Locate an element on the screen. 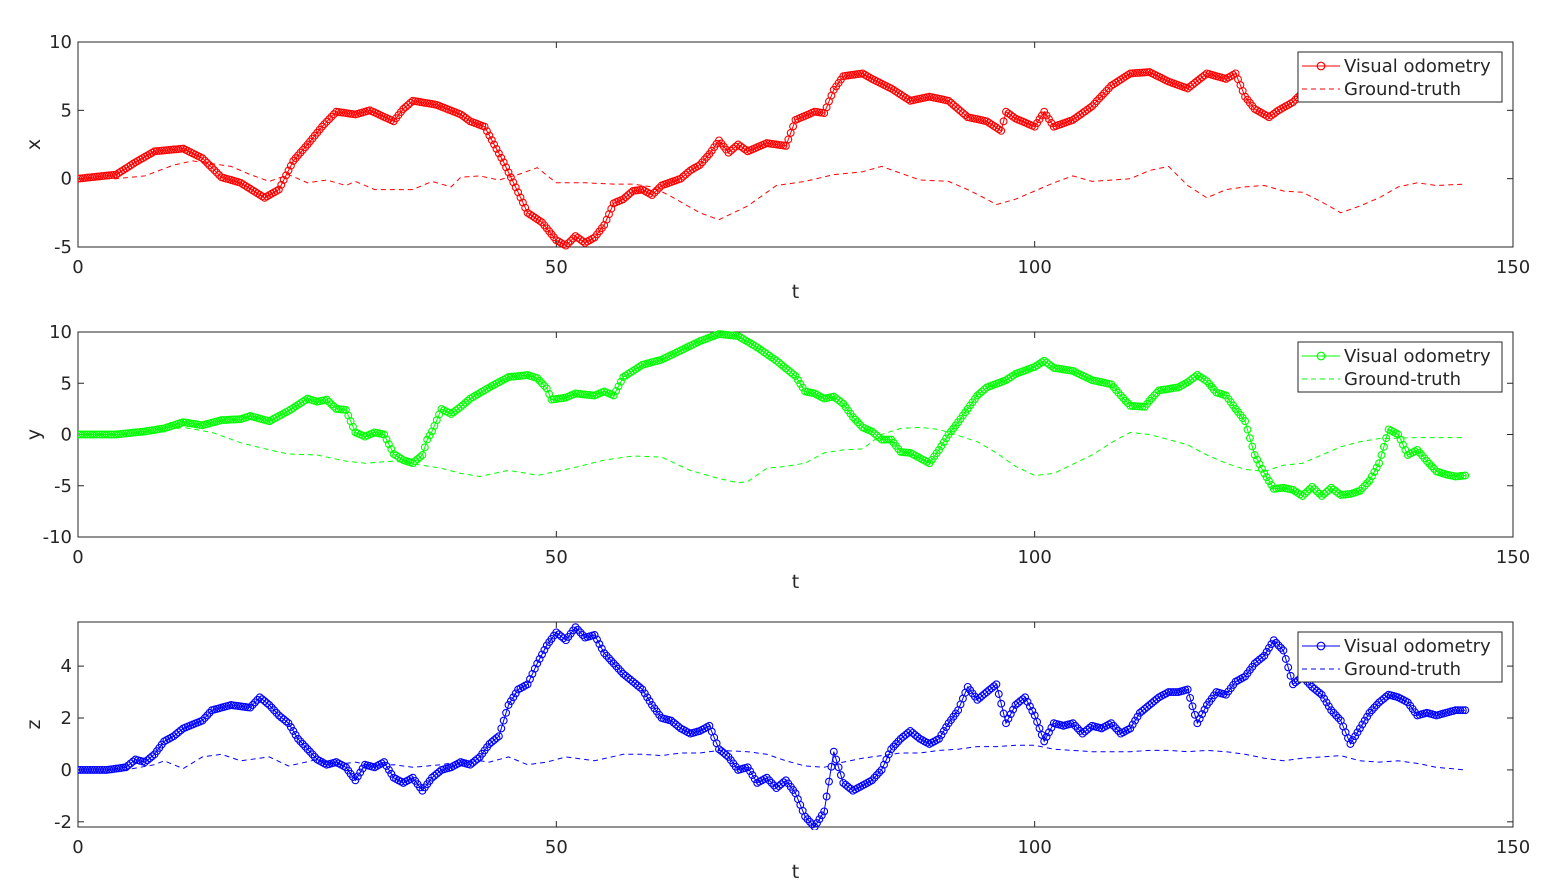 The width and height of the screenshot is (1562, 892). legend-entry-label: Visual odometry is located at coordinates (1417, 66).